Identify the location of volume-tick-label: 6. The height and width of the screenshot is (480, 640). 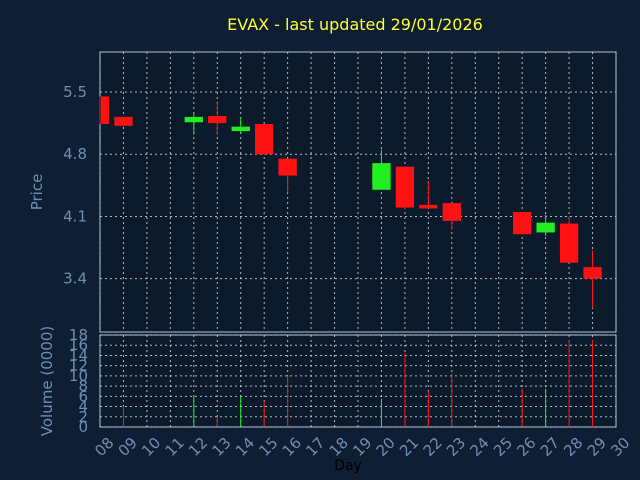
(83, 396).